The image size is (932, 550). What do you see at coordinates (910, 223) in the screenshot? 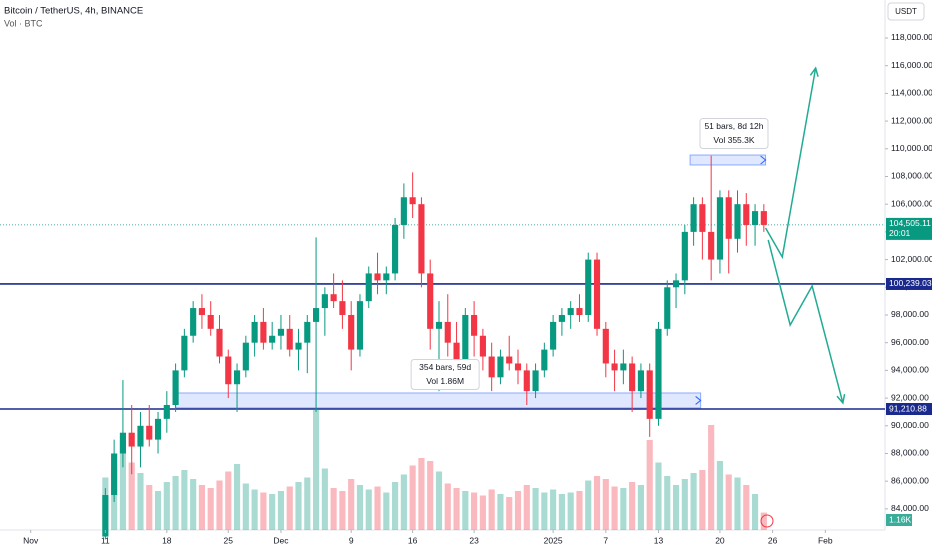
I see `price-label: 104,505.11` at bounding box center [910, 223].